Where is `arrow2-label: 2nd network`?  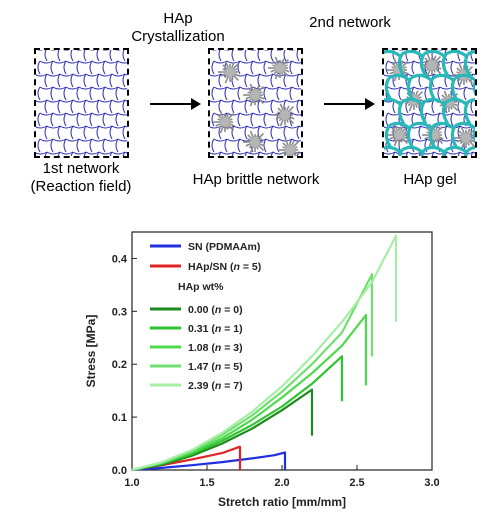
arrow2-label: 2nd network is located at coordinates (350, 22).